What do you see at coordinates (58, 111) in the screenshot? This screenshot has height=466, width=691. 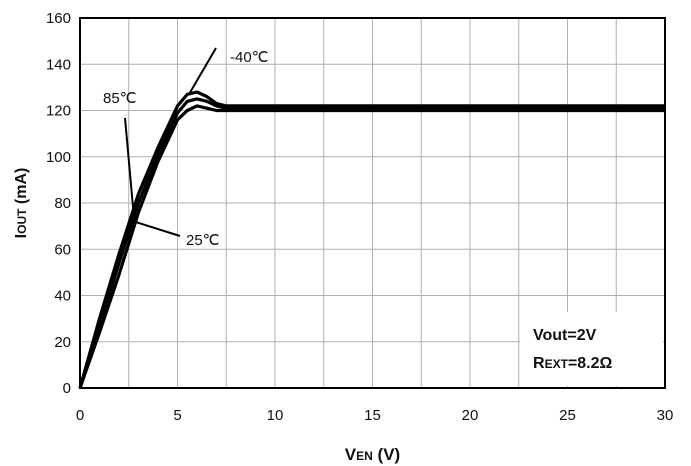 I see `y-tick-label: 120` at bounding box center [58, 111].